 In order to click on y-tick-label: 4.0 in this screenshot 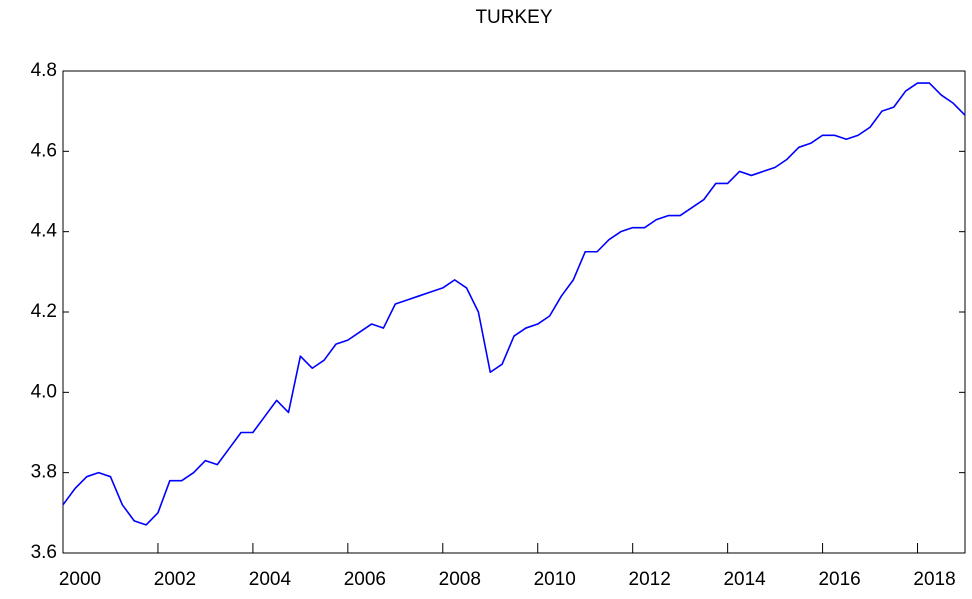, I will do `click(44, 391)`.